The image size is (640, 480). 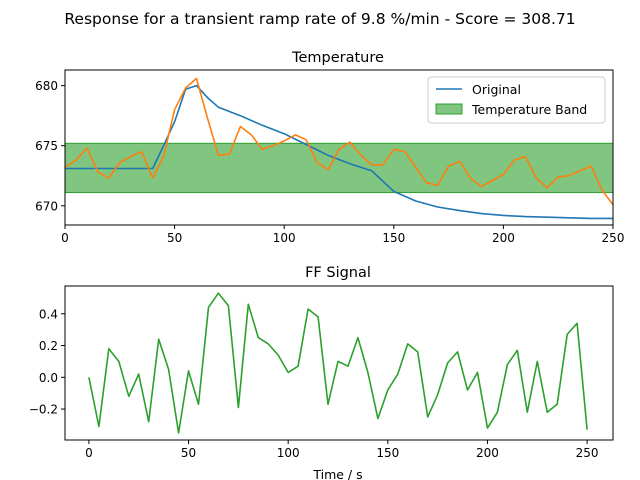 I want to click on legend-box, so click(x=516, y=100).